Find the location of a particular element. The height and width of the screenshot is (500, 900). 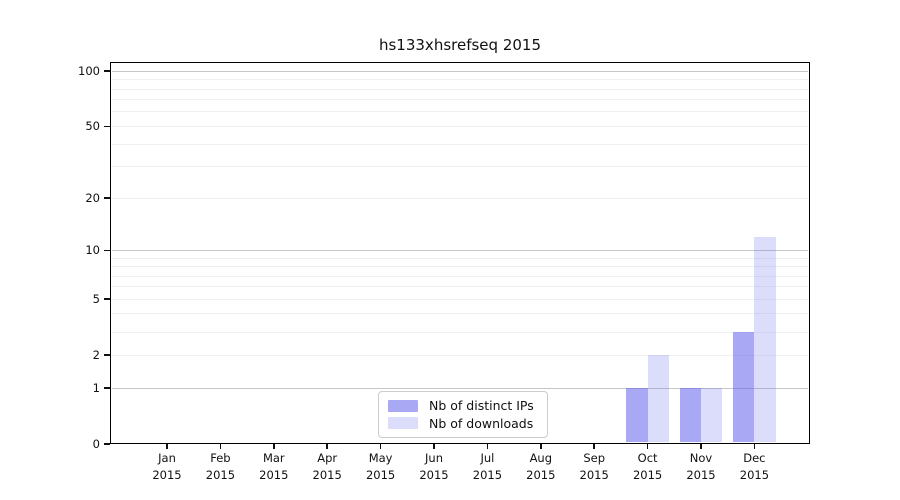

chart-title: hs133xhsrefseq 2015 is located at coordinates (459, 45).